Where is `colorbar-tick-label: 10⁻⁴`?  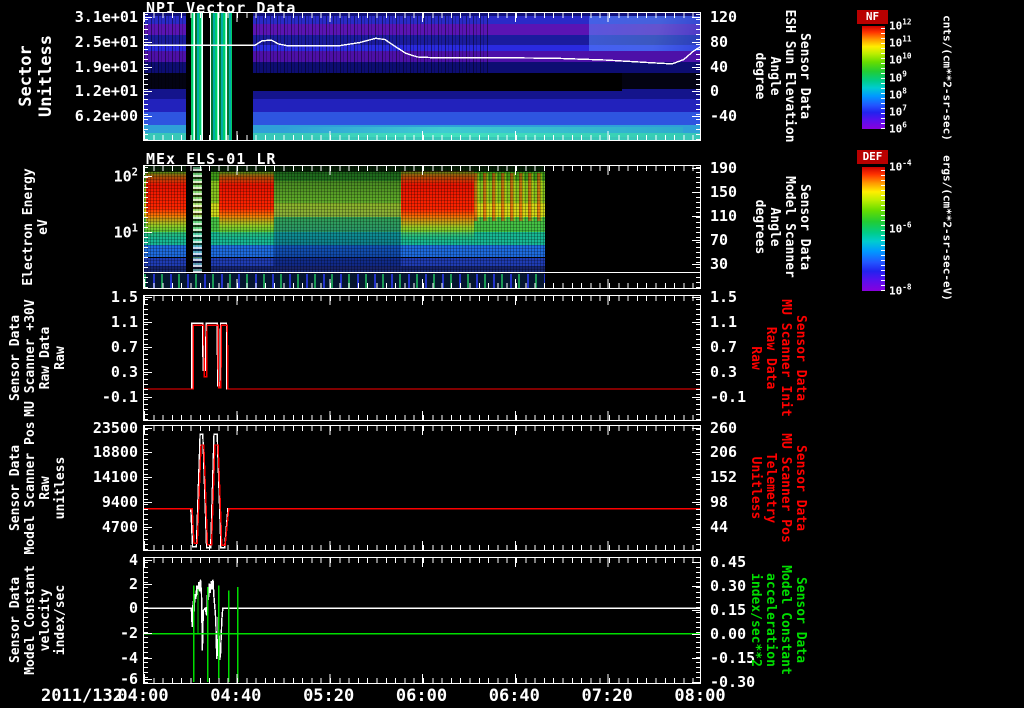
colorbar-tick-label: 10⁻⁴ is located at coordinates (900, 166).